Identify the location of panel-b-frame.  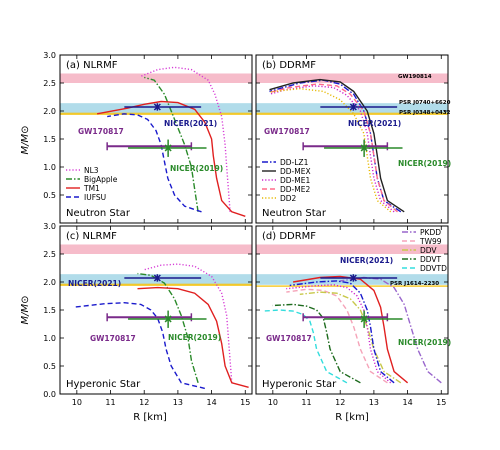
(352, 139).